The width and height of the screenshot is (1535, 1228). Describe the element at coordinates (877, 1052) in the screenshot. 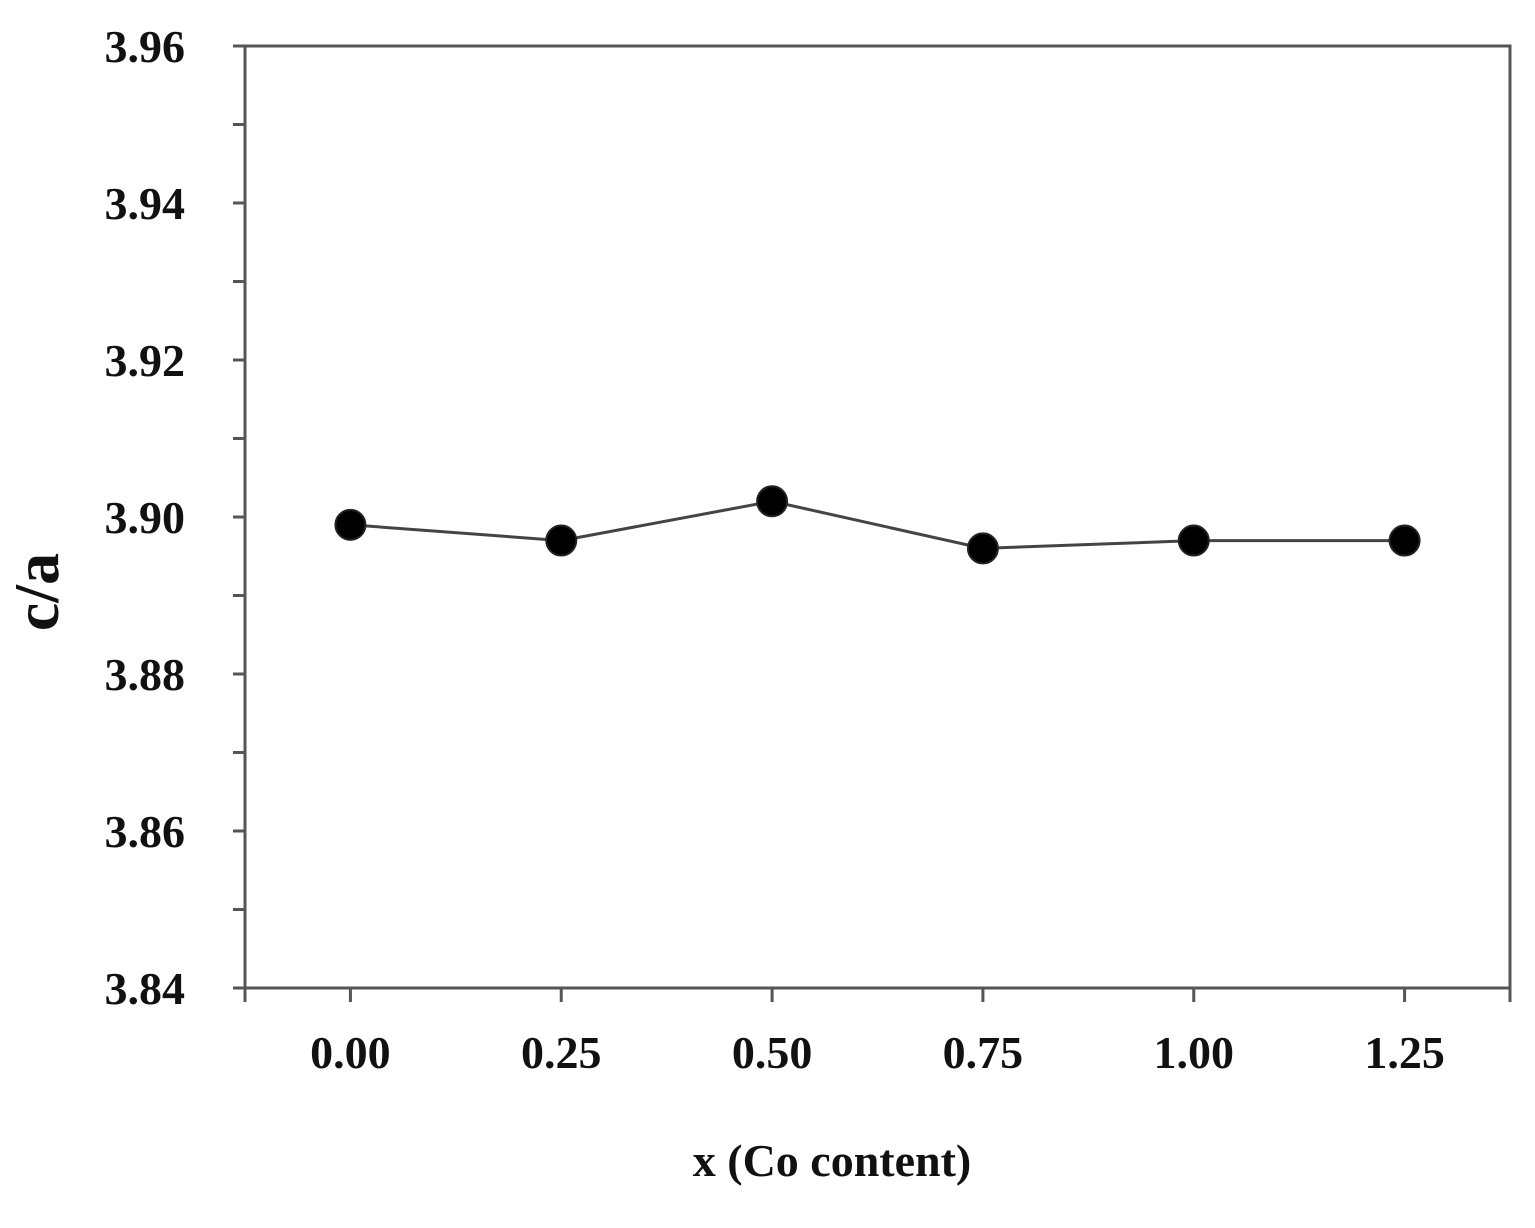

I see `x-tick-labels: 0.00 0.25 0.50 0.75 1.00 1.25` at that location.